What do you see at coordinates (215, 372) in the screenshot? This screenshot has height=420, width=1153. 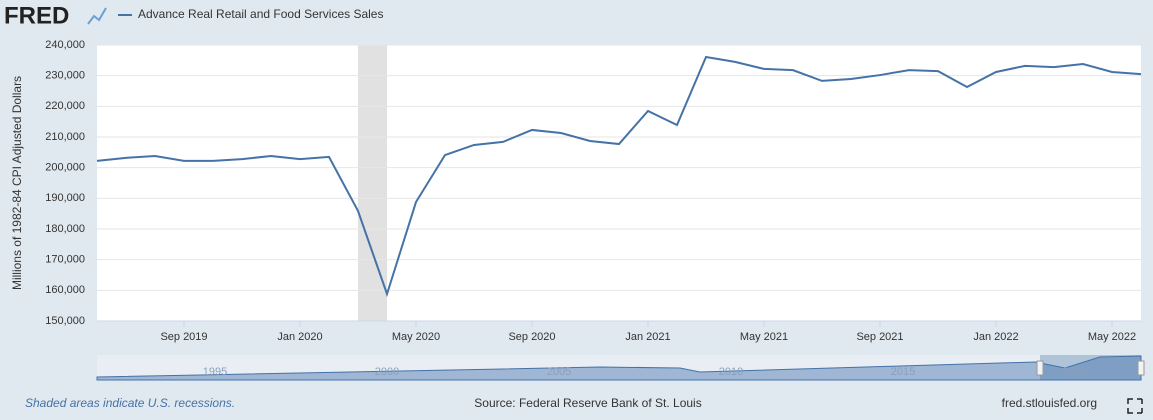 I see `navigator-label: 1995` at bounding box center [215, 372].